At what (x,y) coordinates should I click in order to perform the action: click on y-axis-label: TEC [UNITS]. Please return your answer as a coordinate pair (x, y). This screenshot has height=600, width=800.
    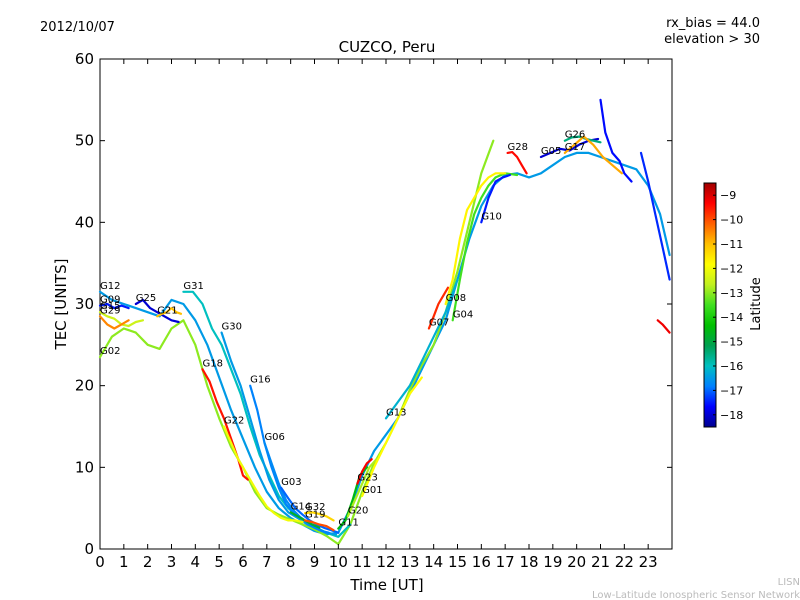
    Looking at the image, I should click on (61, 305).